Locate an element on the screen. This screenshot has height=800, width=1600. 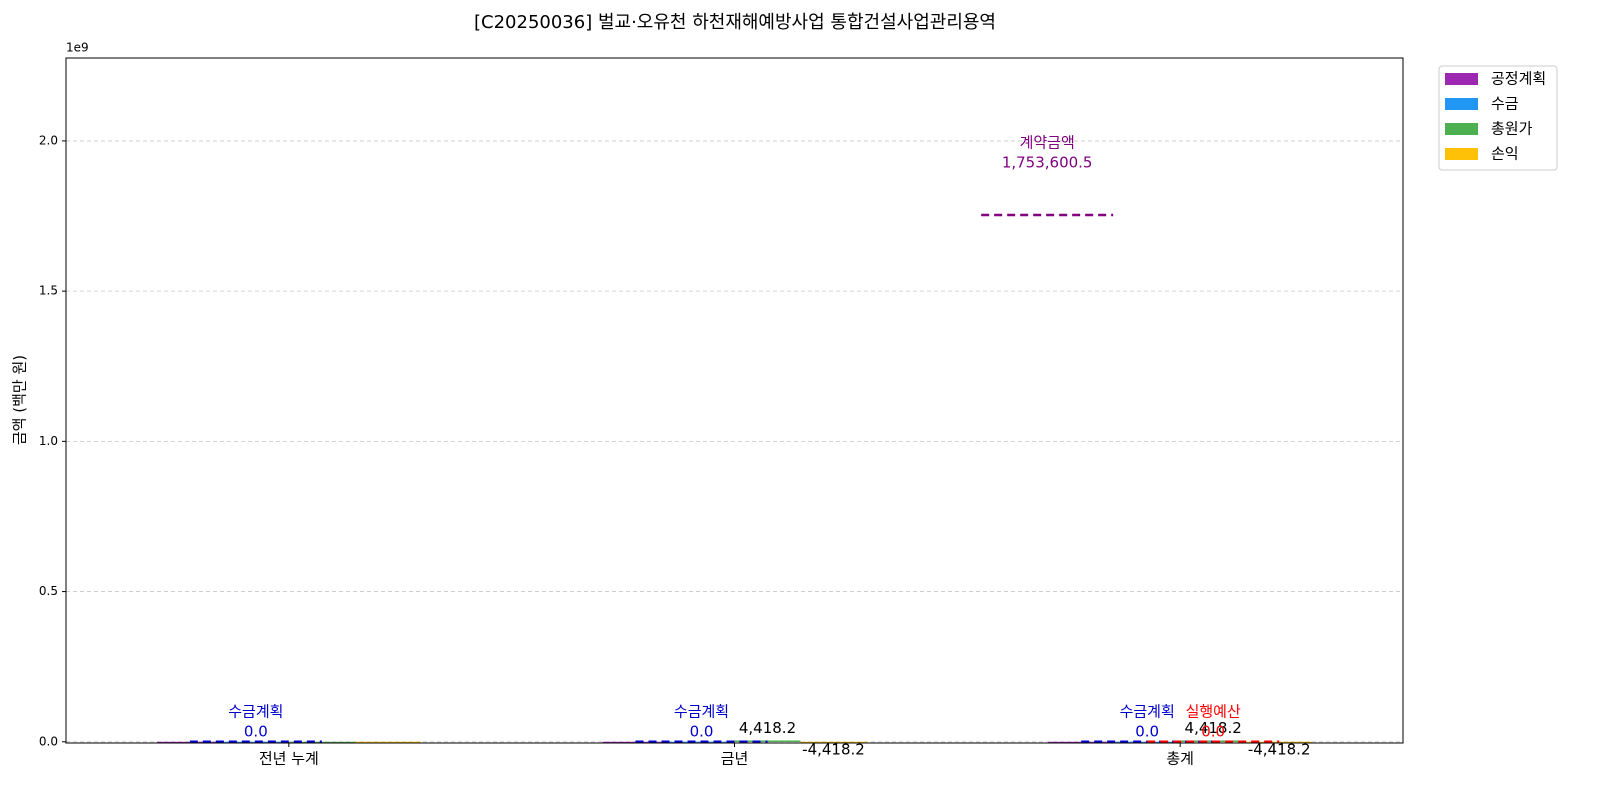
chart-title: [C20250036] 벌교·오유천 하천재해예방사업 통합건설사업관리용역 is located at coordinates (735, 22).